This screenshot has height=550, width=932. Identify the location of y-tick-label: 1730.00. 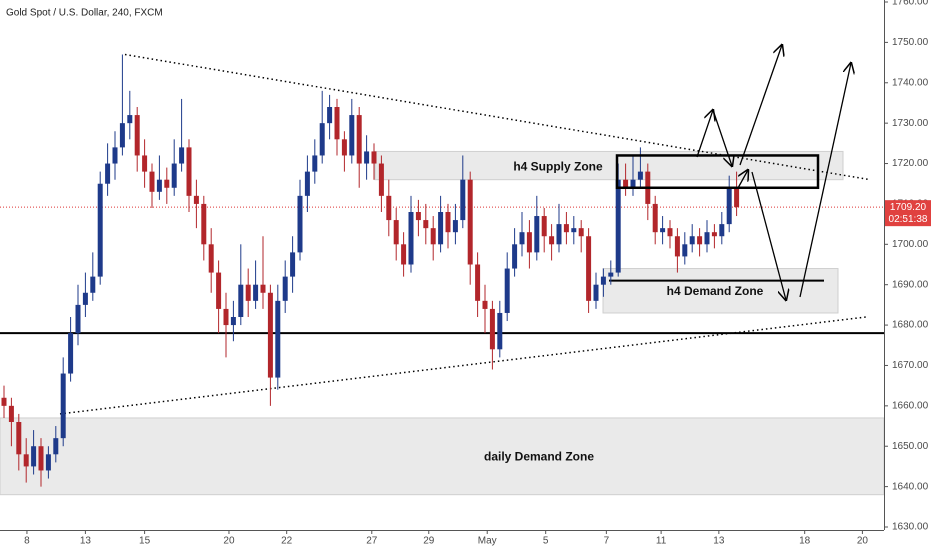
(910, 123).